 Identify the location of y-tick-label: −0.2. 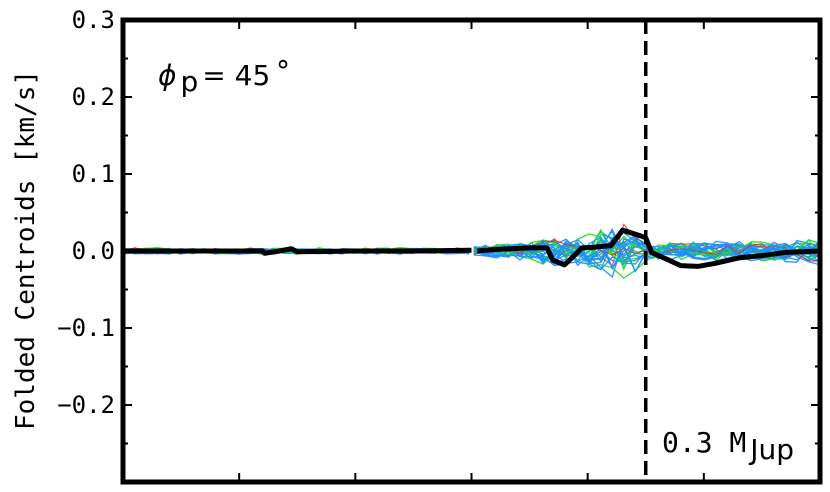
(86, 405).